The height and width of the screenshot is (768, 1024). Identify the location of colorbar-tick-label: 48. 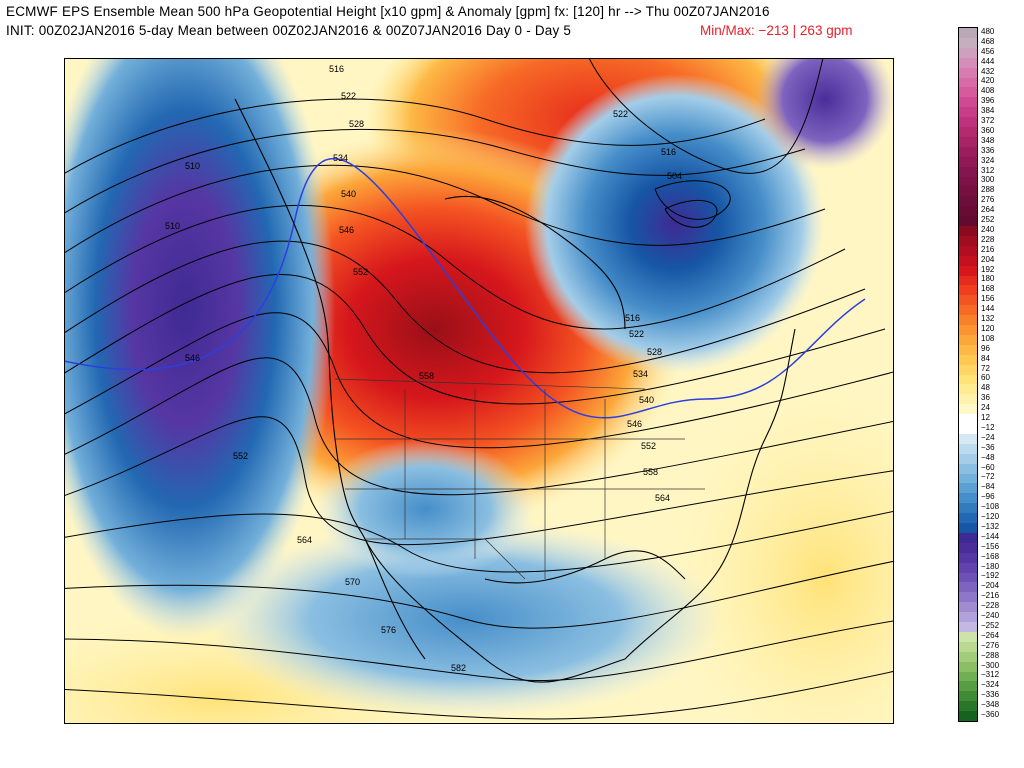
(985, 388).